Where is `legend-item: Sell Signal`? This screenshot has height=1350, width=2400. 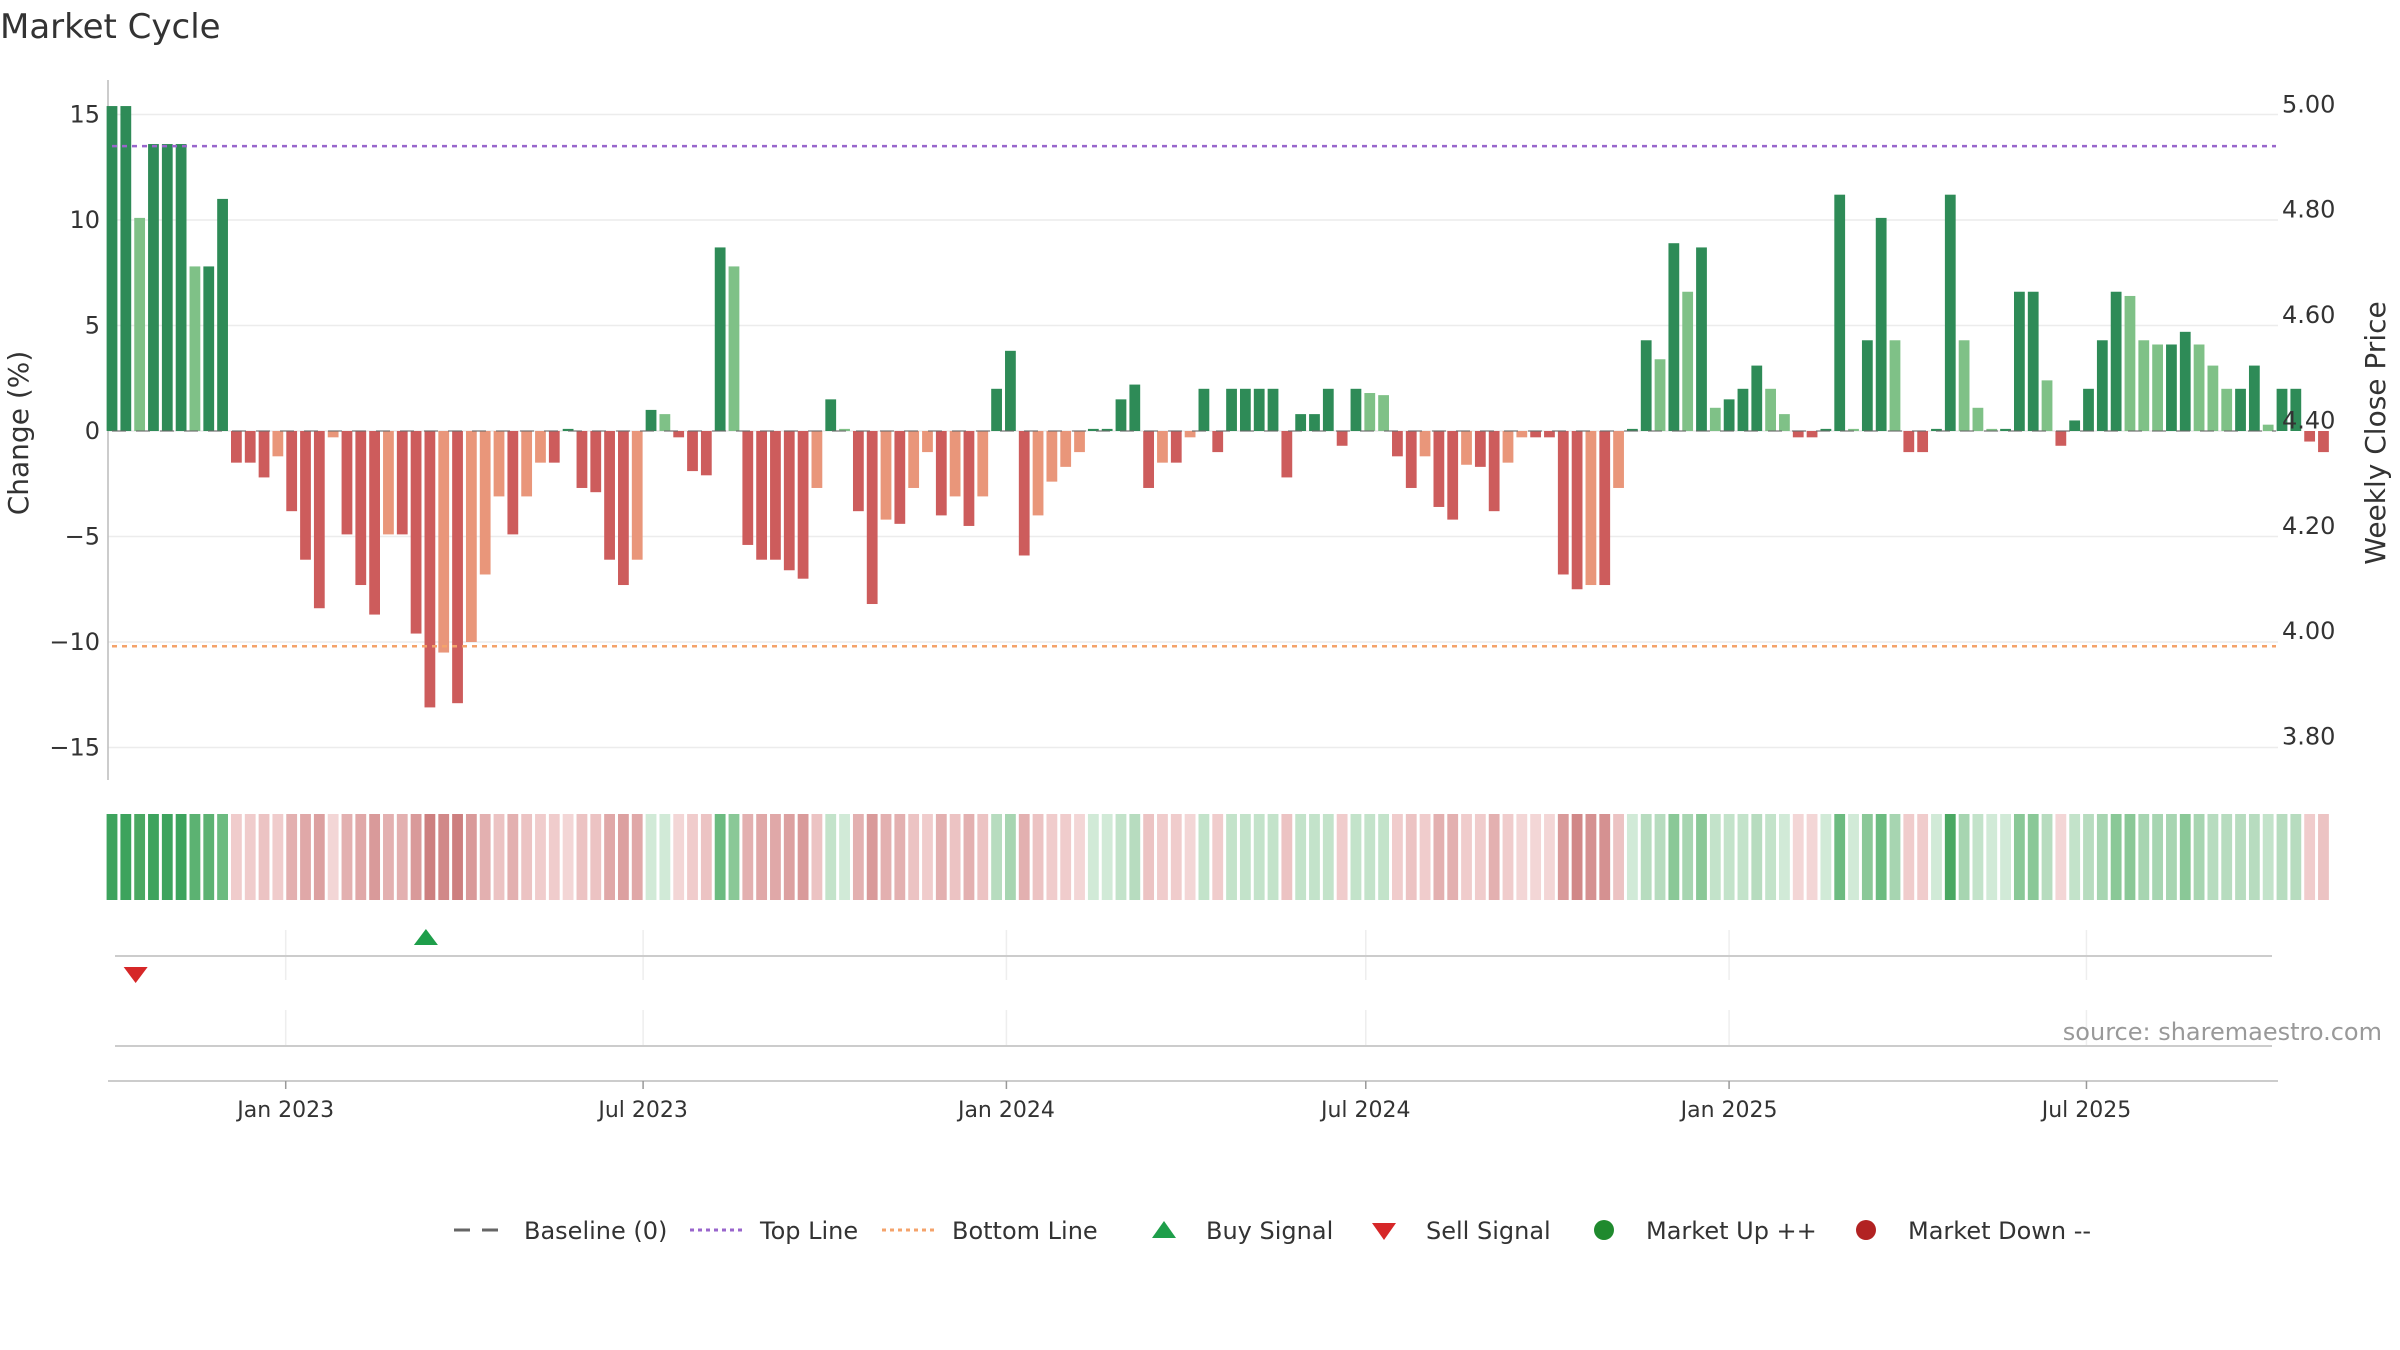
legend-item: Sell Signal is located at coordinates (1461, 1231).